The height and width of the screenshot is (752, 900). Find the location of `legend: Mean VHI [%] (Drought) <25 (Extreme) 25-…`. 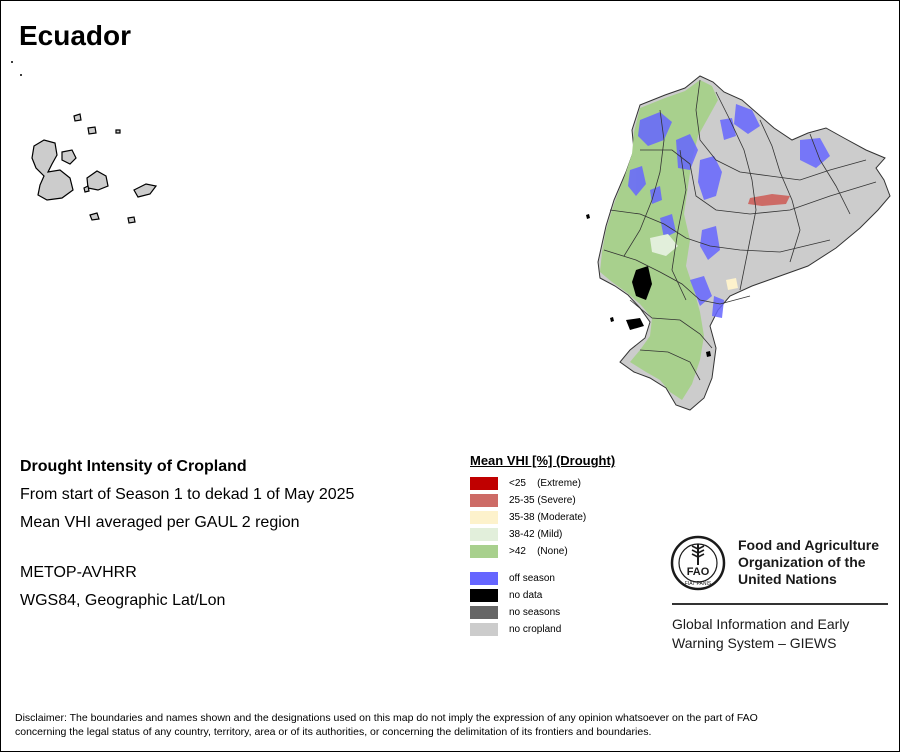

legend: Mean VHI [%] (Drought) <25 (Extreme) 25-… is located at coordinates (542, 545).